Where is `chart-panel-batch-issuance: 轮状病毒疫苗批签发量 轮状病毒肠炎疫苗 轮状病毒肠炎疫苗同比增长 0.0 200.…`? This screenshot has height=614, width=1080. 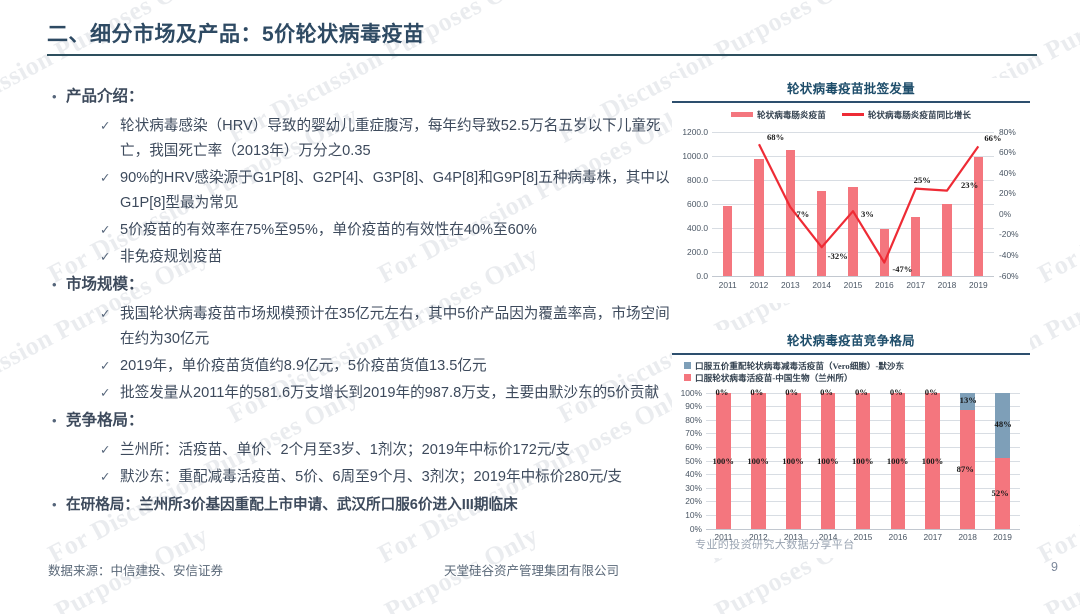 chart-panel-batch-issuance: 轮状病毒疫苗批签发量 轮状病毒肠炎疫苗 轮状病毒肠炎疫苗同比增长 0.0 200.… is located at coordinates (851, 190).